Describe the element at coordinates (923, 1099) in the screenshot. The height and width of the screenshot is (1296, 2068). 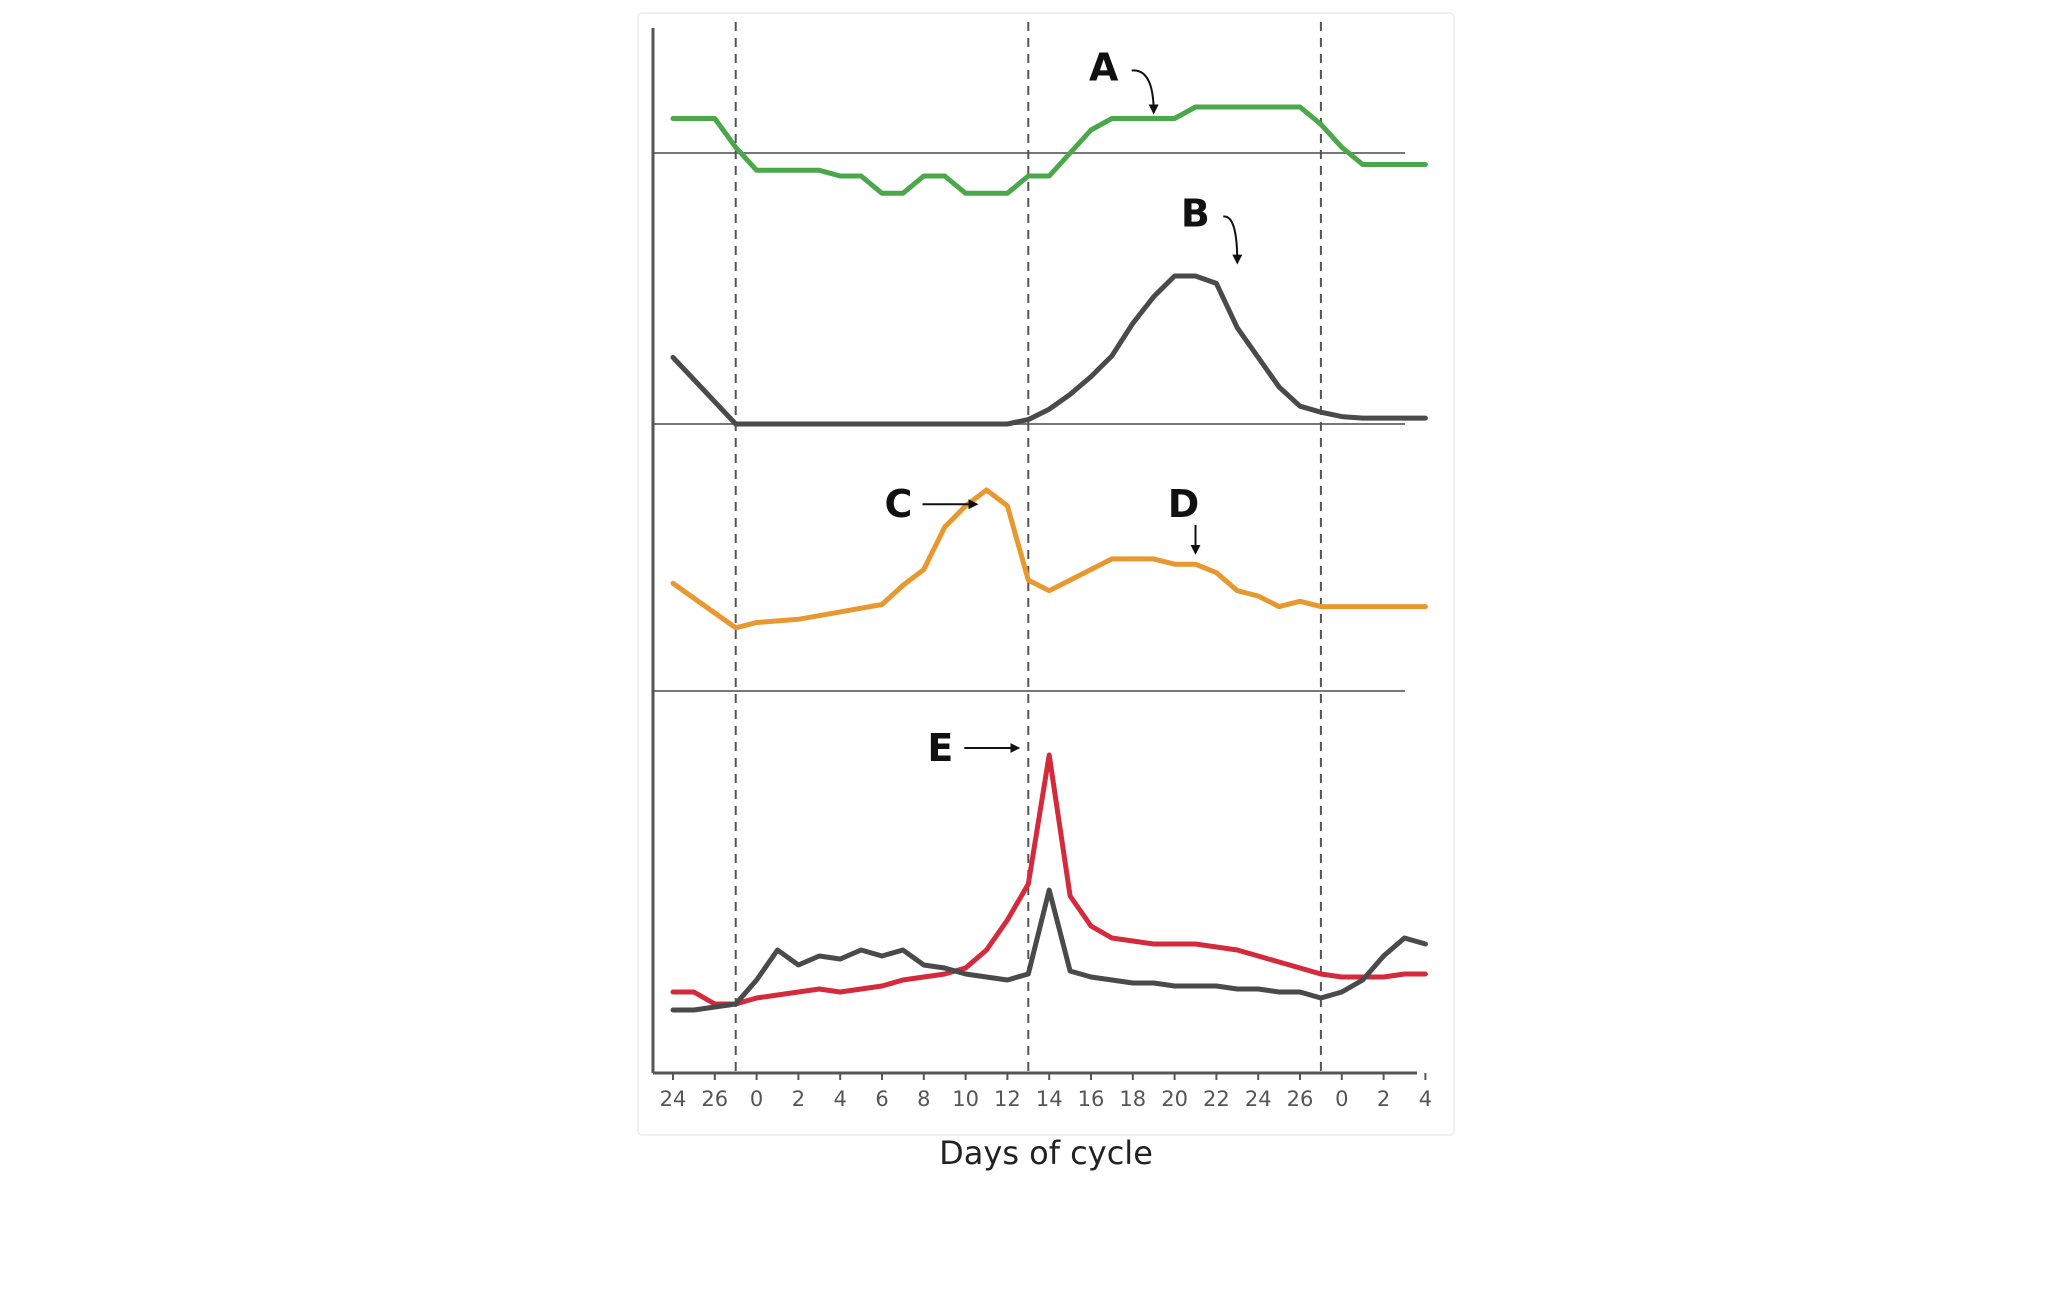
I see `x-tick-label: 8` at that location.